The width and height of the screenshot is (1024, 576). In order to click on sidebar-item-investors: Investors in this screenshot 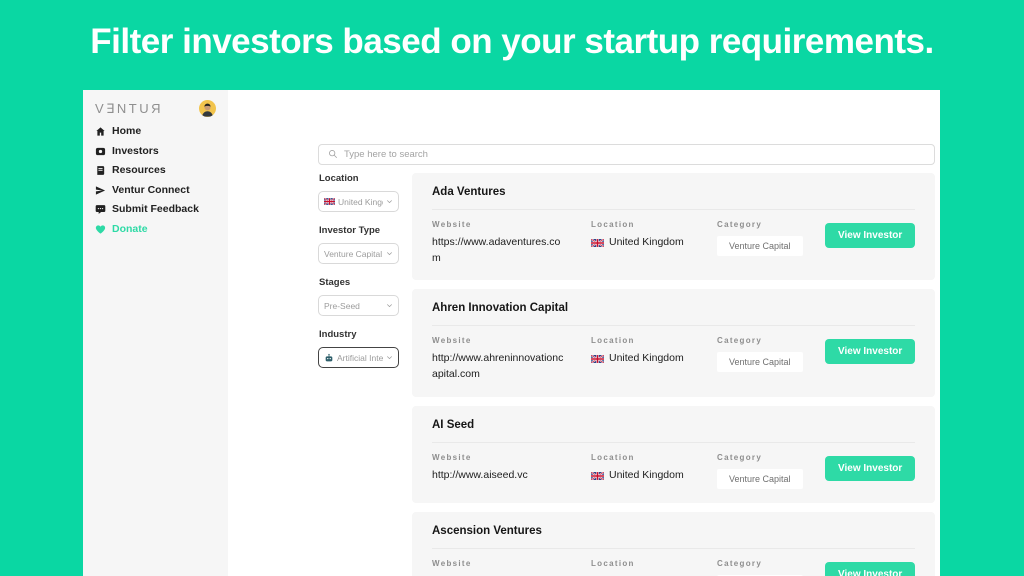, I will do `click(155, 151)`.